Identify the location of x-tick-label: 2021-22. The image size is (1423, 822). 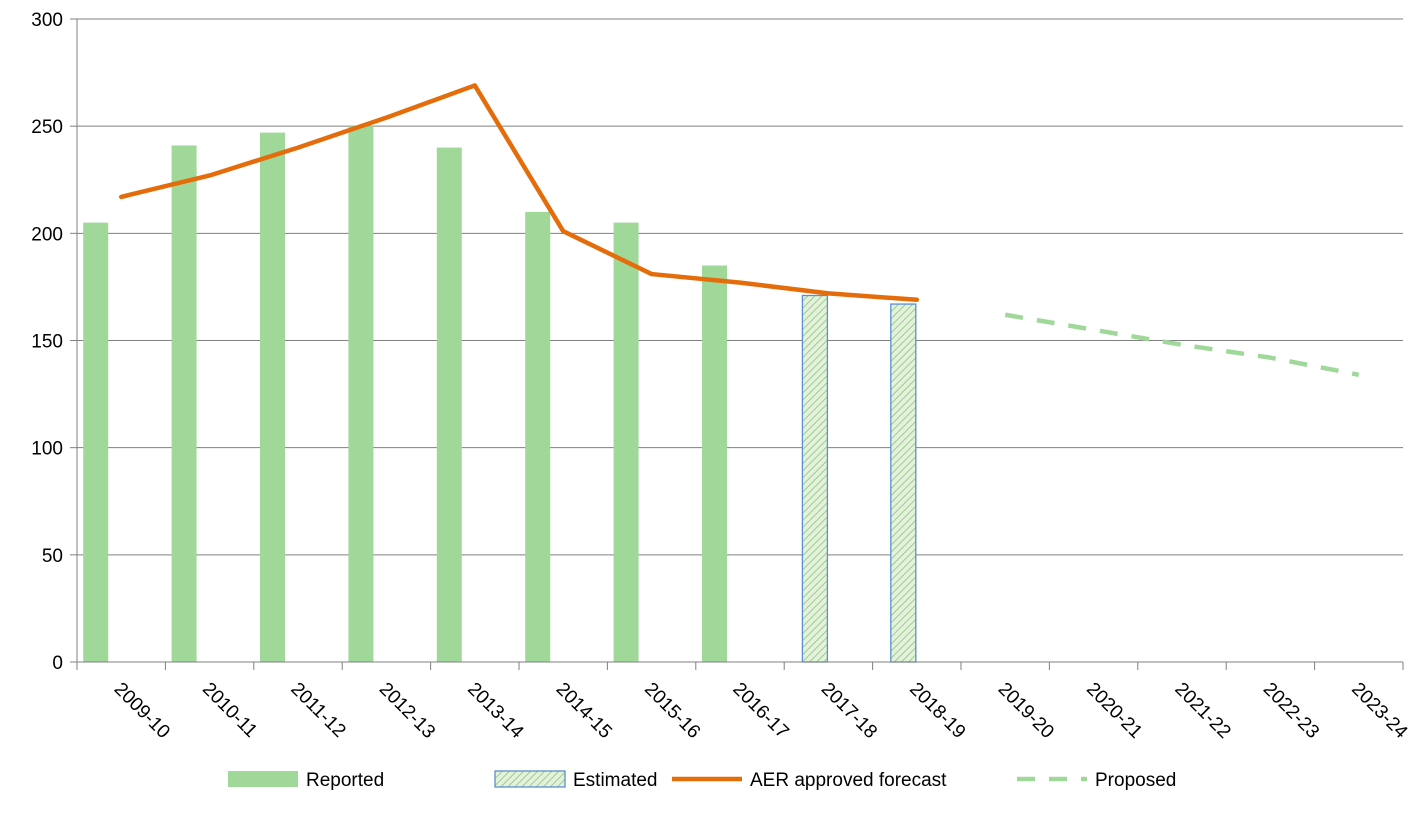
(1202, 711).